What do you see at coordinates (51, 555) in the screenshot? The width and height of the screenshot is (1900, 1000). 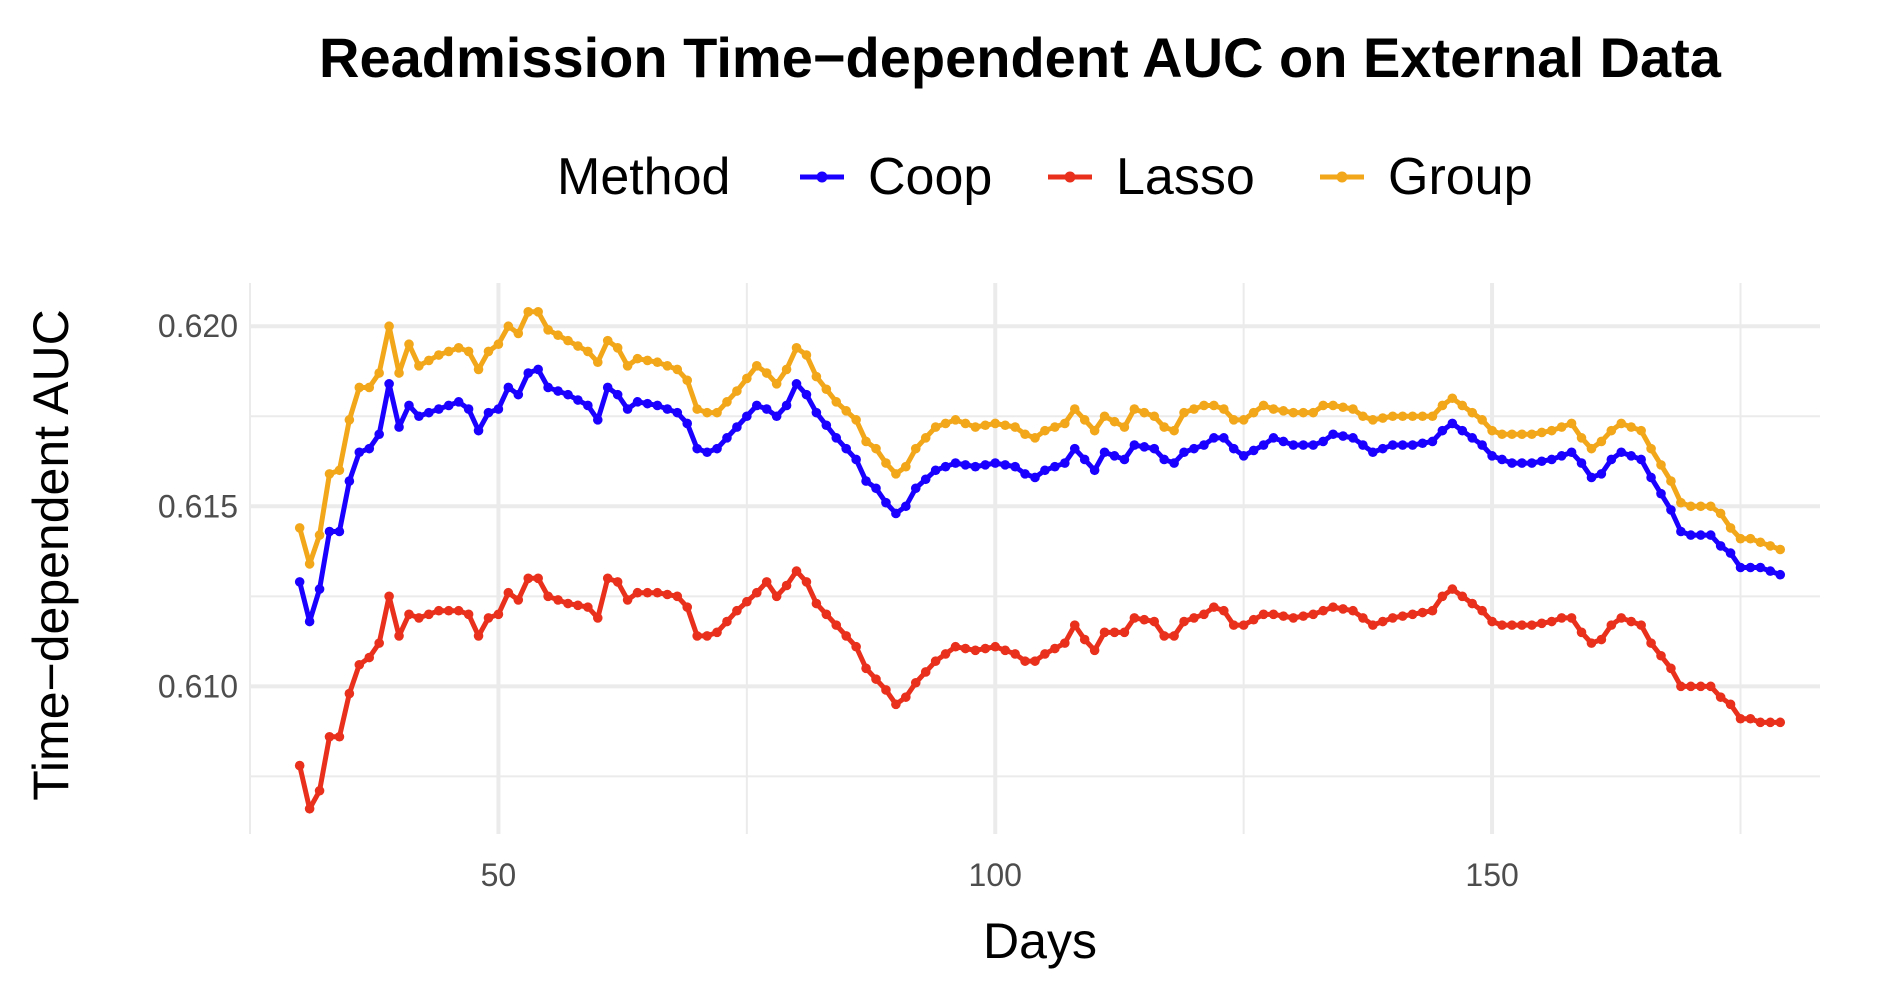 I see `y-axis-title: Time−dependent AUC` at bounding box center [51, 555].